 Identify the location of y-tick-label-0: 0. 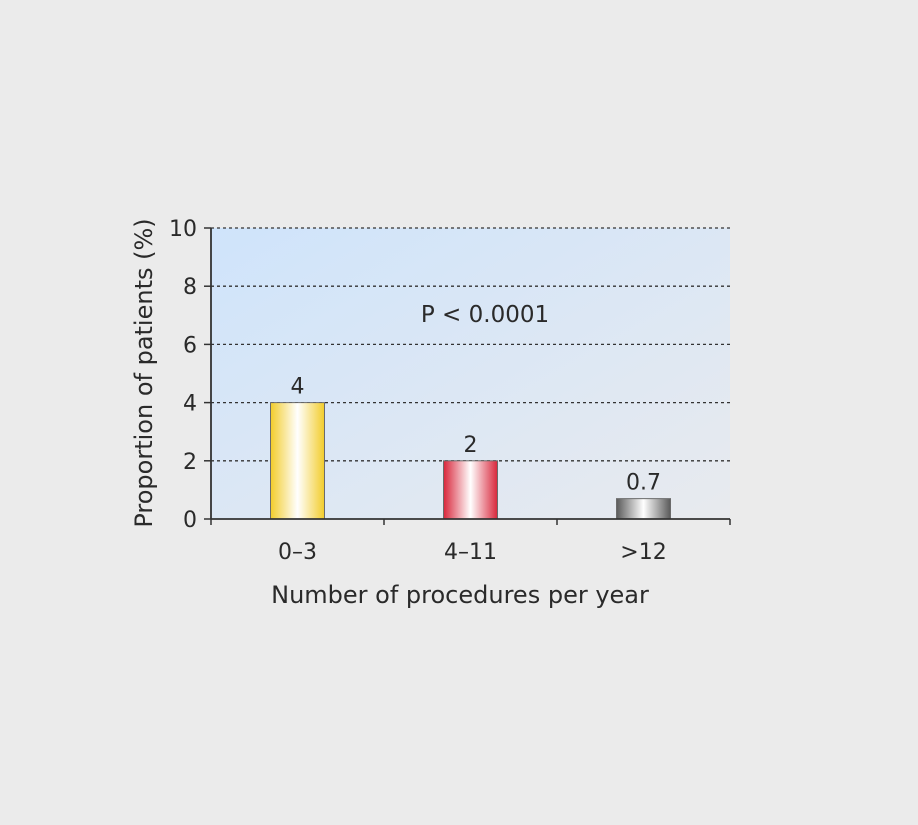
(190, 520).